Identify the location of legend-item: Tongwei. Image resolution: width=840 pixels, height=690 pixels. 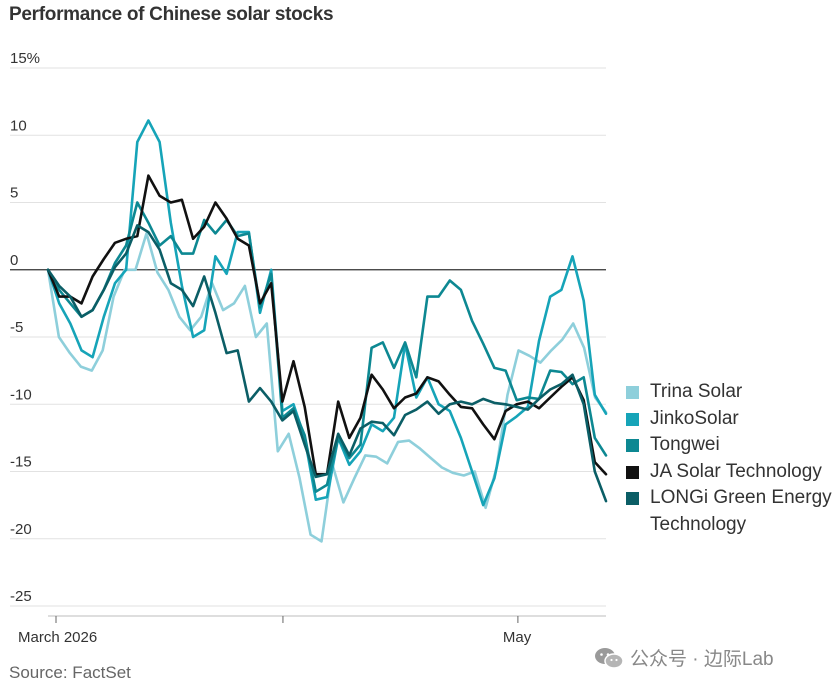
(733, 445).